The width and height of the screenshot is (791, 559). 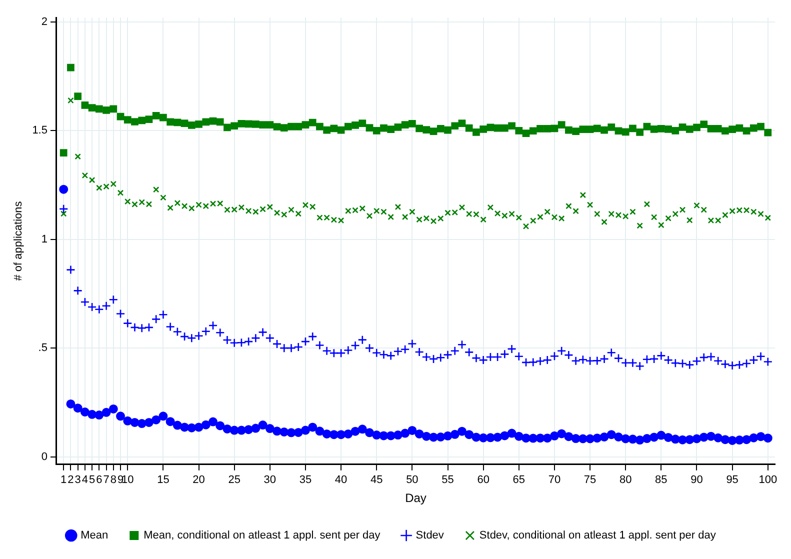 I want to click on x-tick-label: 3, so click(x=77, y=480).